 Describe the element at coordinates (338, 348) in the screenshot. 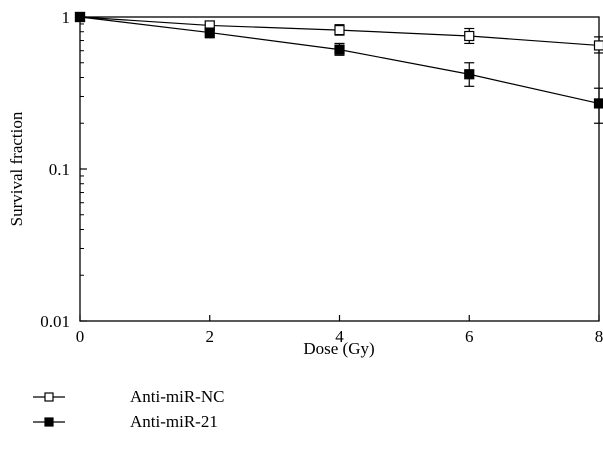

I see `x-axis-label: Dose (Gy)` at that location.